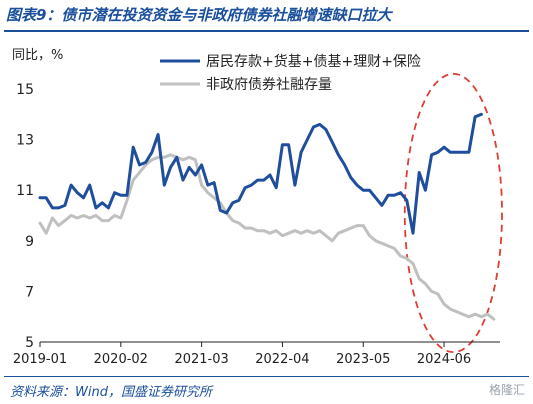  I want to click on x-tick-label: 2024-06, so click(444, 359).